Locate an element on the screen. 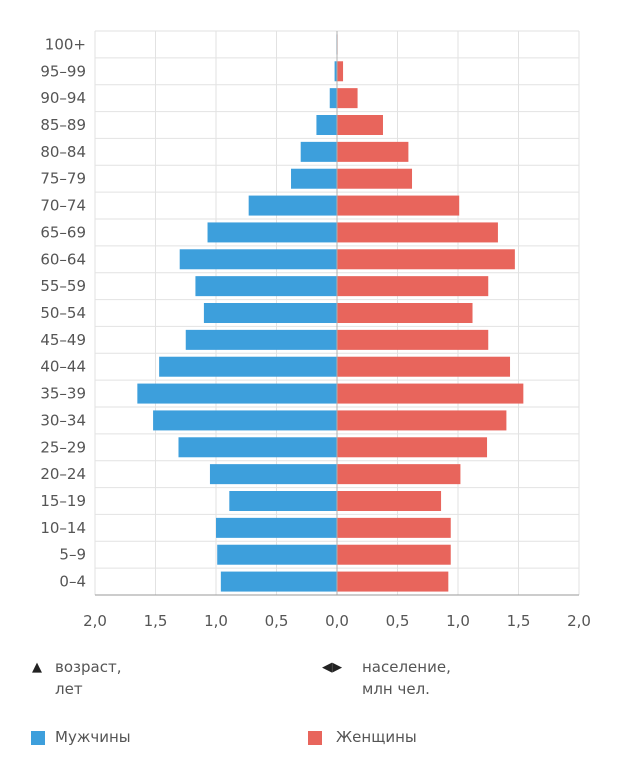  age-label: 35–39 is located at coordinates (63, 394).